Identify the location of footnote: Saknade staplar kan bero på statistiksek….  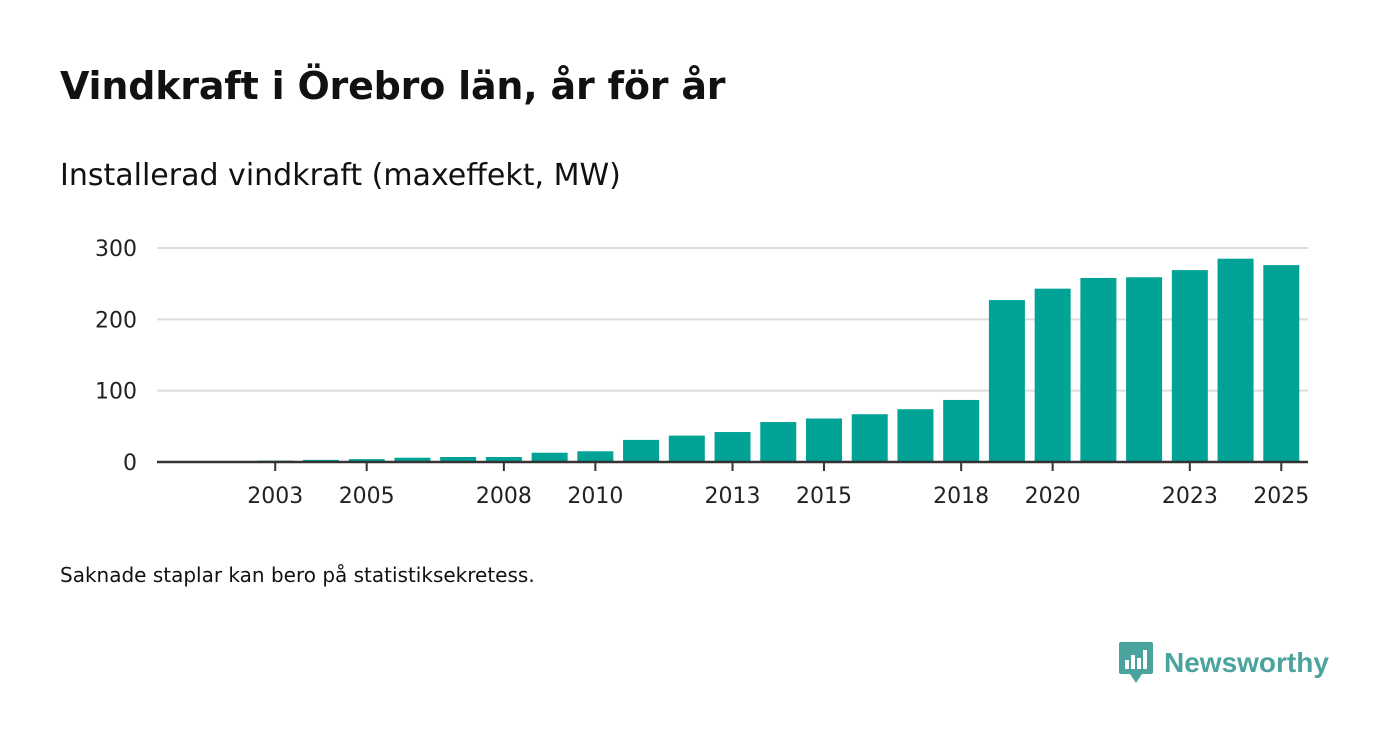
(297, 575).